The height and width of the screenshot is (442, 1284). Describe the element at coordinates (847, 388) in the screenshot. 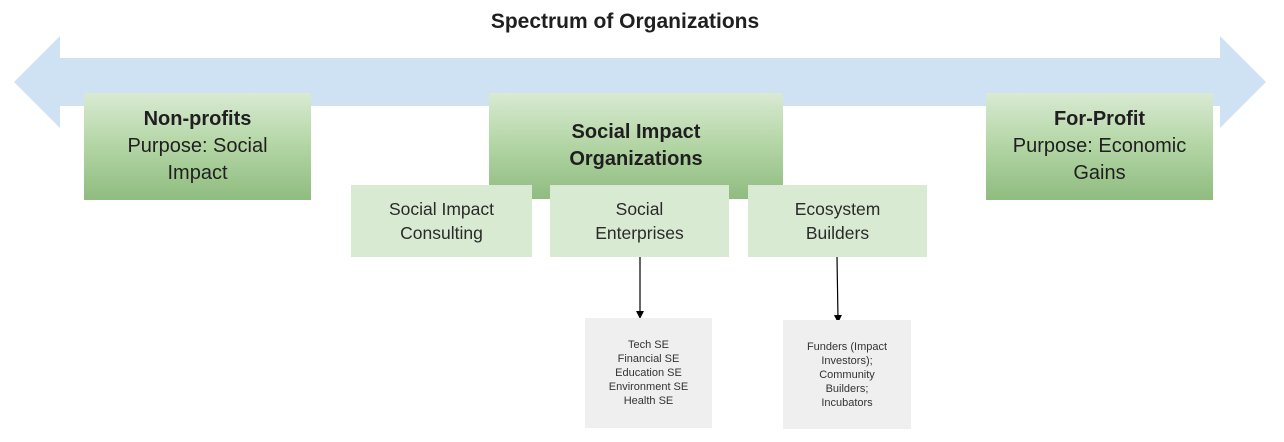

I see `ecosystem-type-item: Builders;` at that location.